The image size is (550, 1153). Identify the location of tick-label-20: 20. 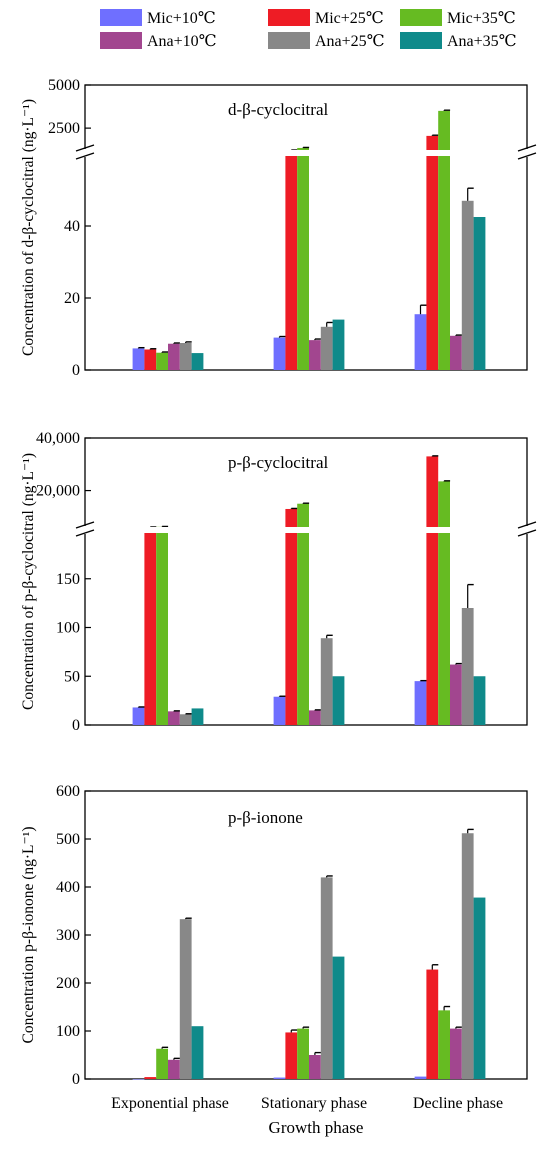
(72, 298).